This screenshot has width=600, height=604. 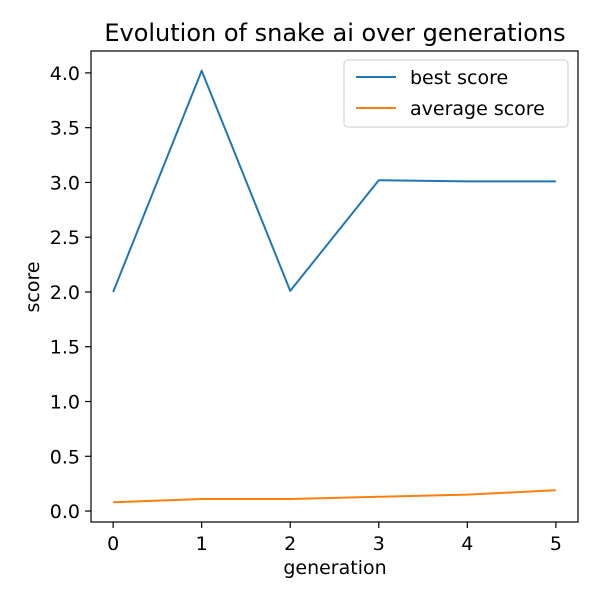 I want to click on y-axis-ticks: 0.0 0.5 1.0 1.5 2.0 2.5 3.0 3.5 4.0, so click(x=70, y=293).